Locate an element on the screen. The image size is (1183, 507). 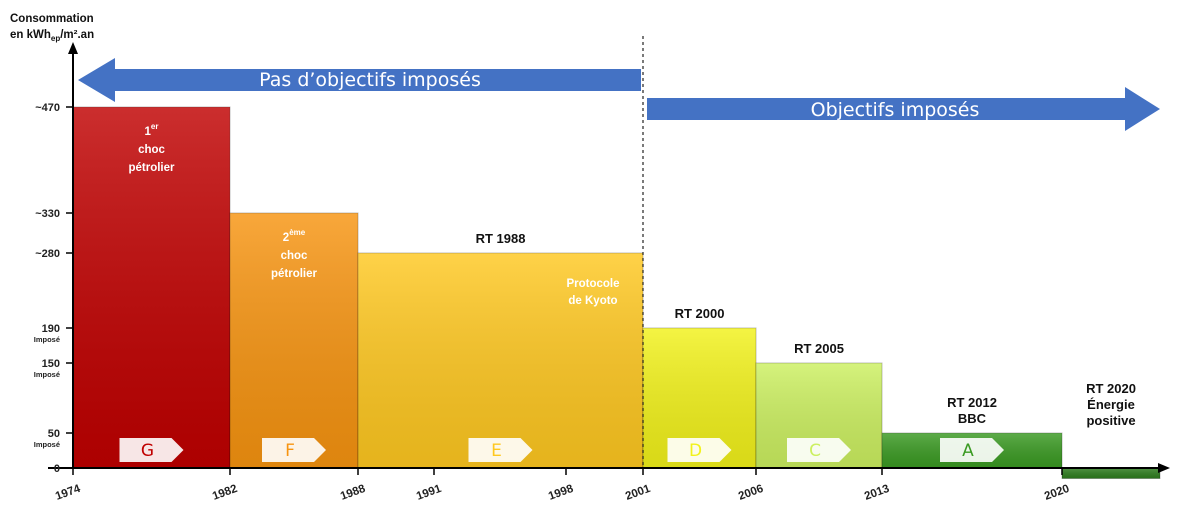
bar-note: Protocole is located at coordinates (592, 284).